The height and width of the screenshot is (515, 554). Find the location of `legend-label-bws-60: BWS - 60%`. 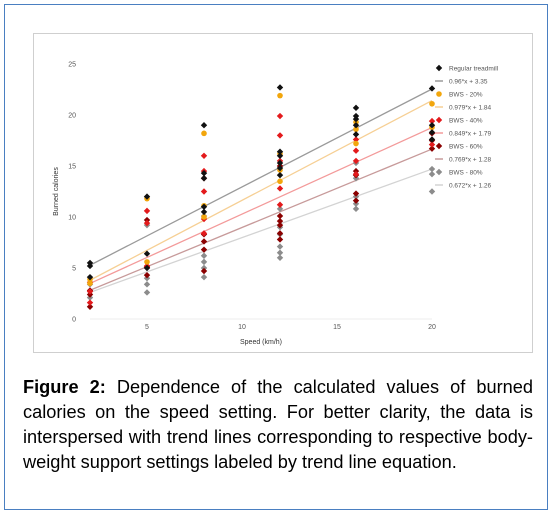

legend-label-bws-60: BWS - 60% is located at coordinates (466, 146).